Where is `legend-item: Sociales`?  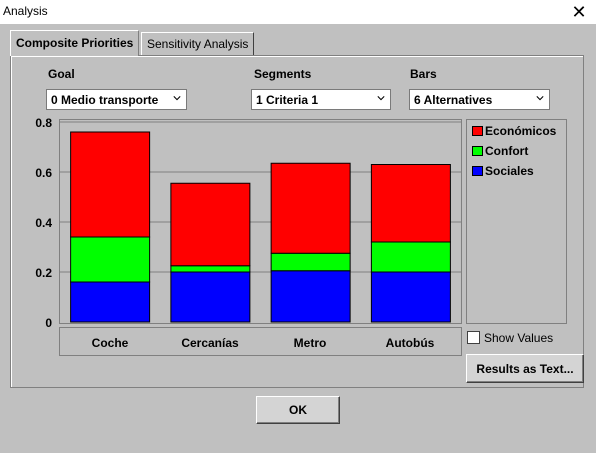 legend-item: Sociales is located at coordinates (503, 171).